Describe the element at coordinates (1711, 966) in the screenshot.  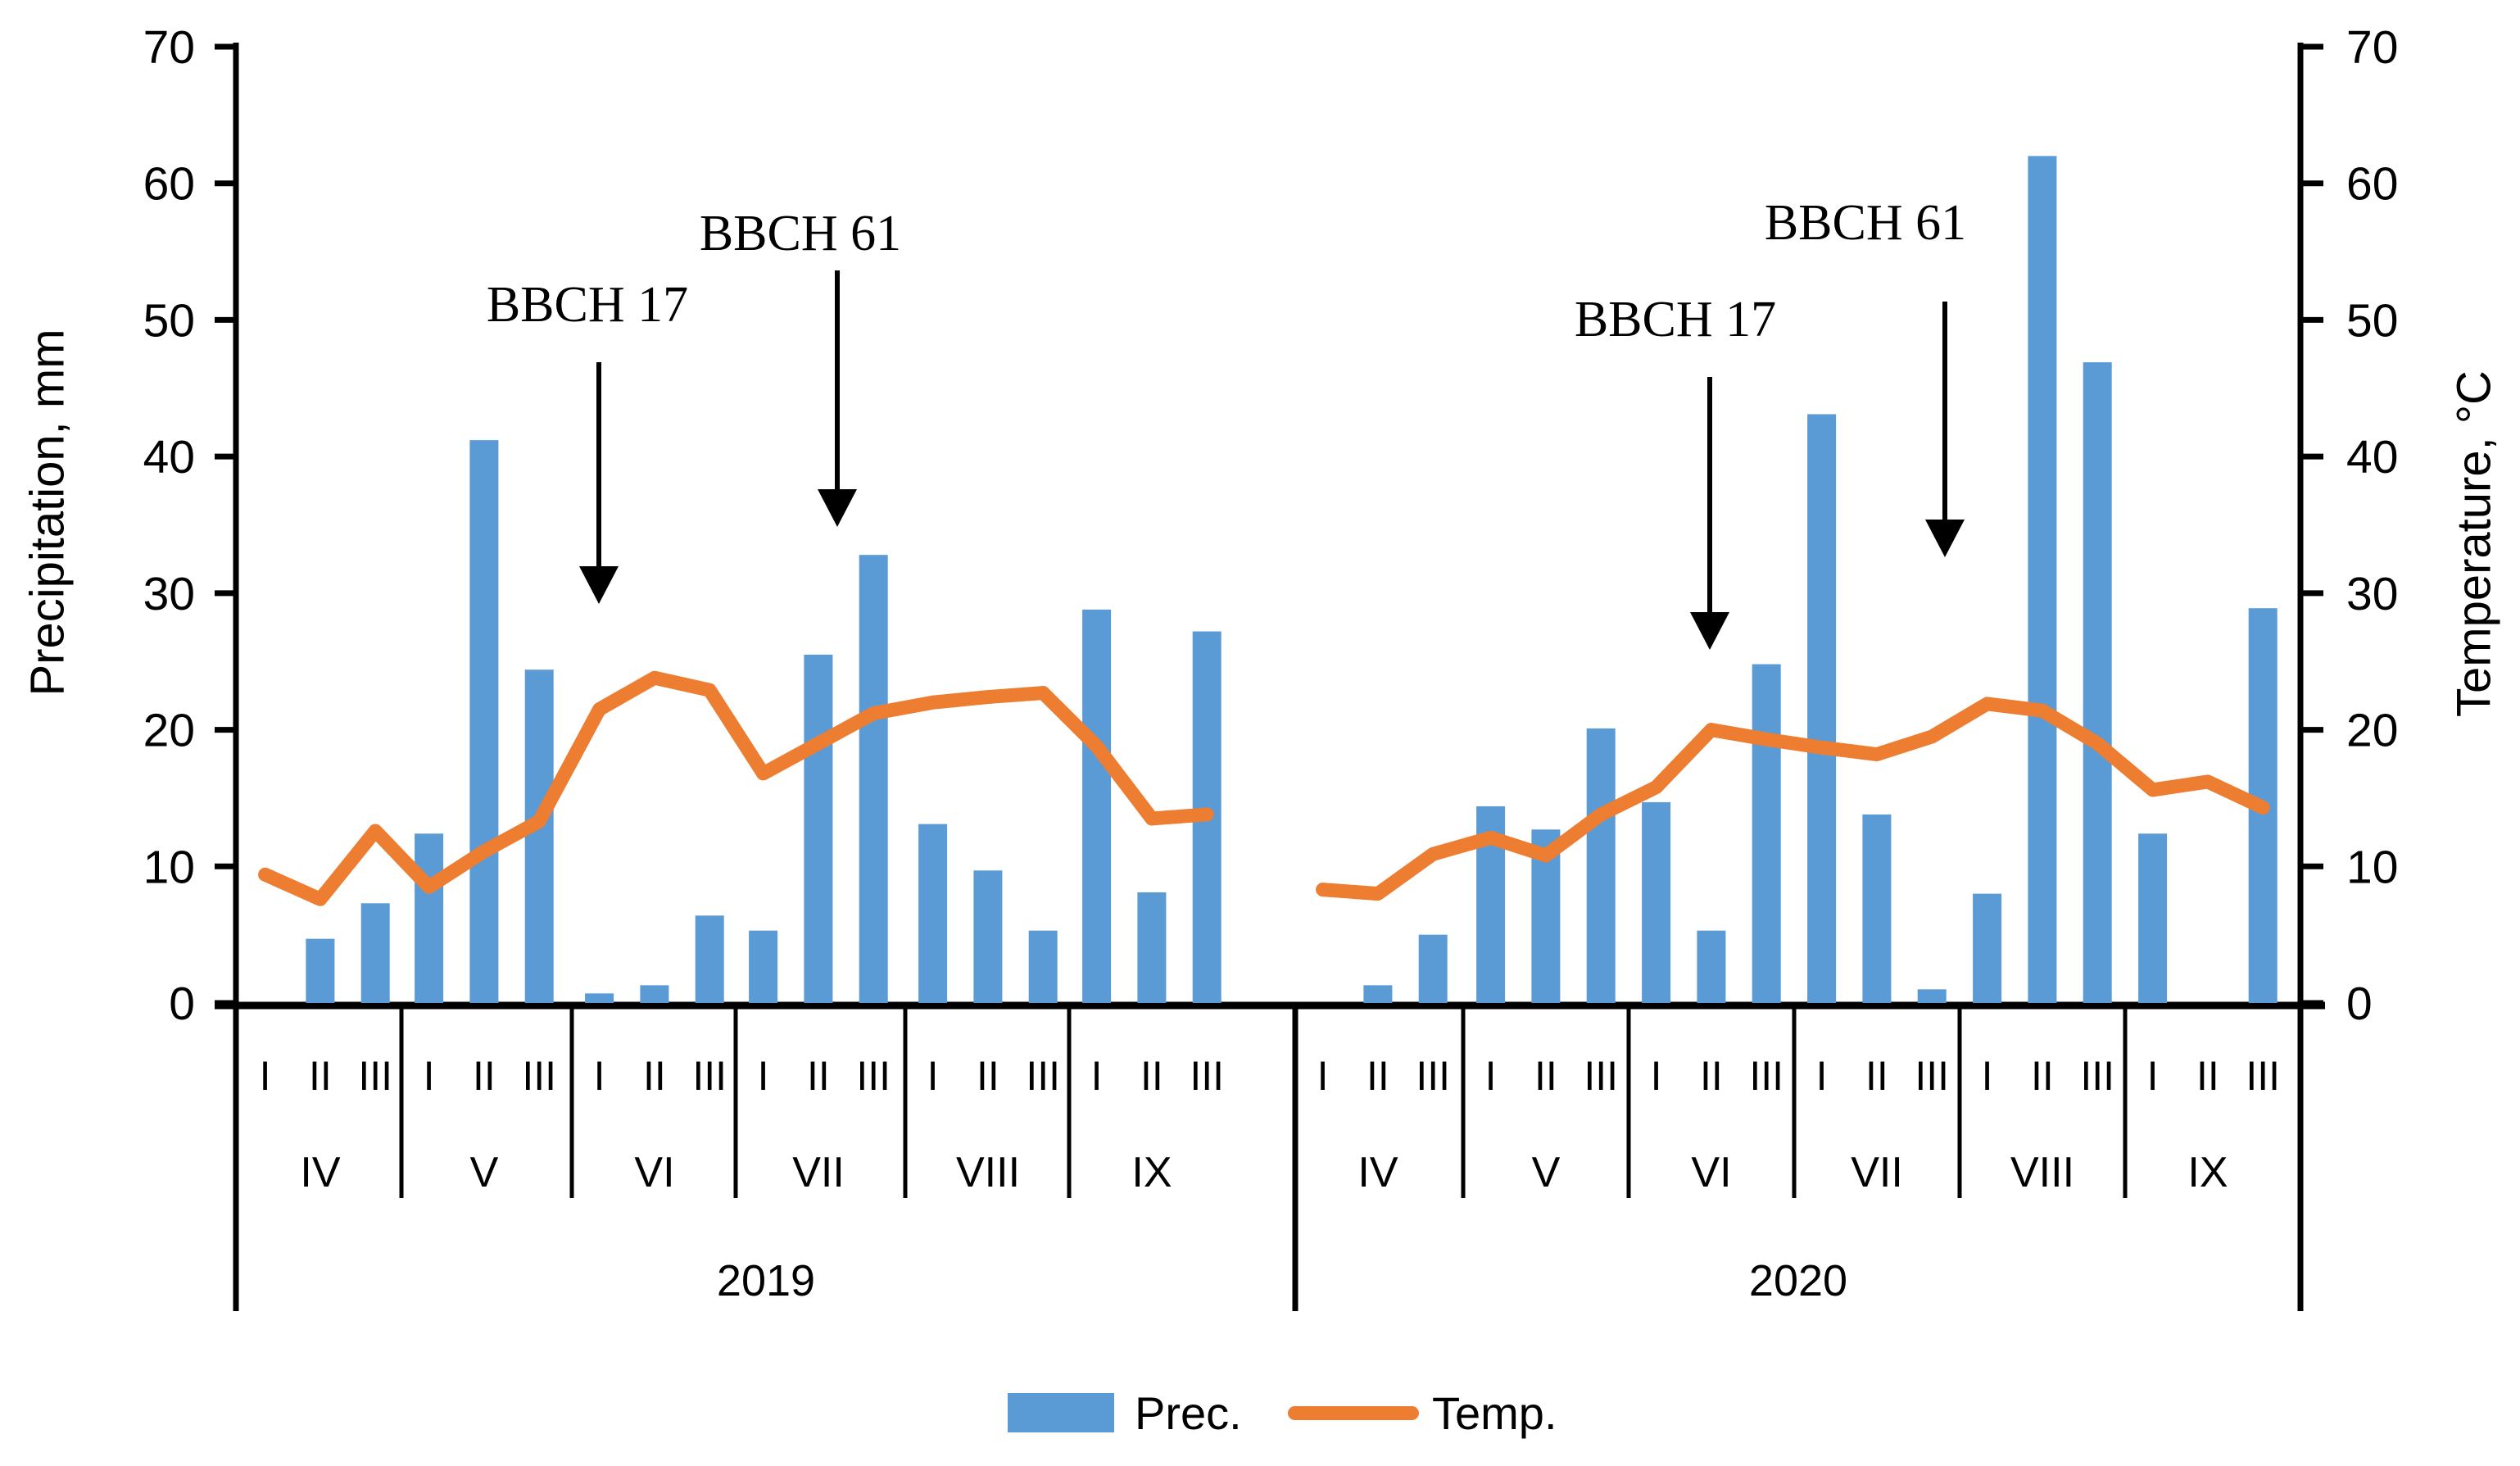
I see `bar-prec-2020-VI-II` at that location.